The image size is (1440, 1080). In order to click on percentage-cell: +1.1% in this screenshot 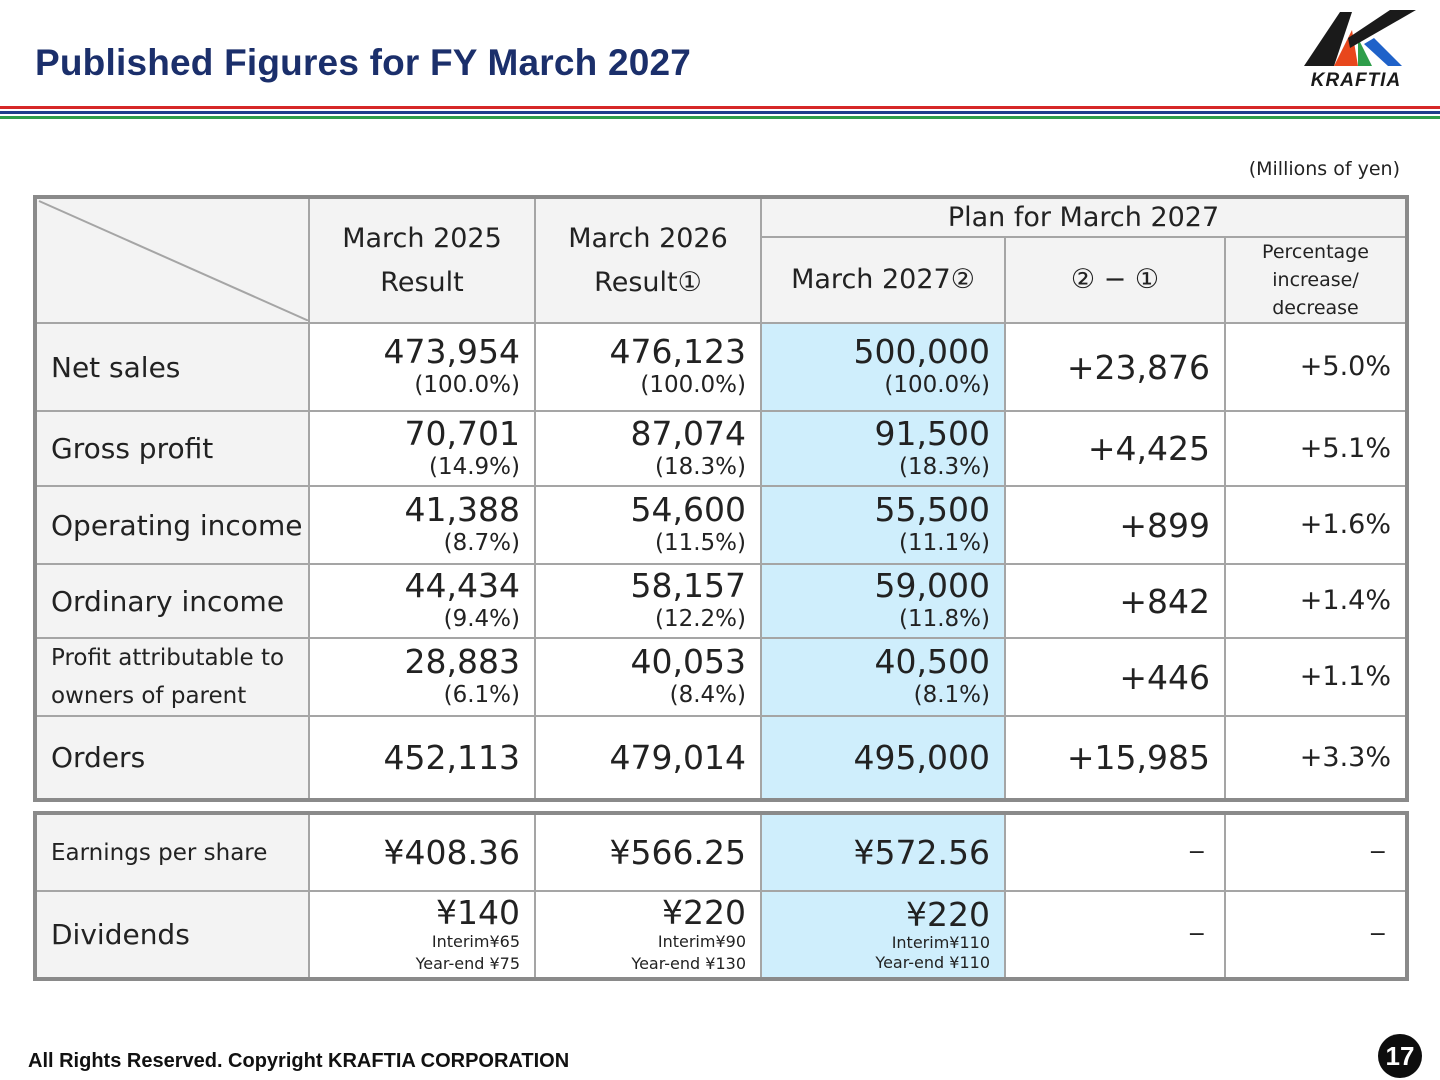, I will do `click(1316, 677)`.